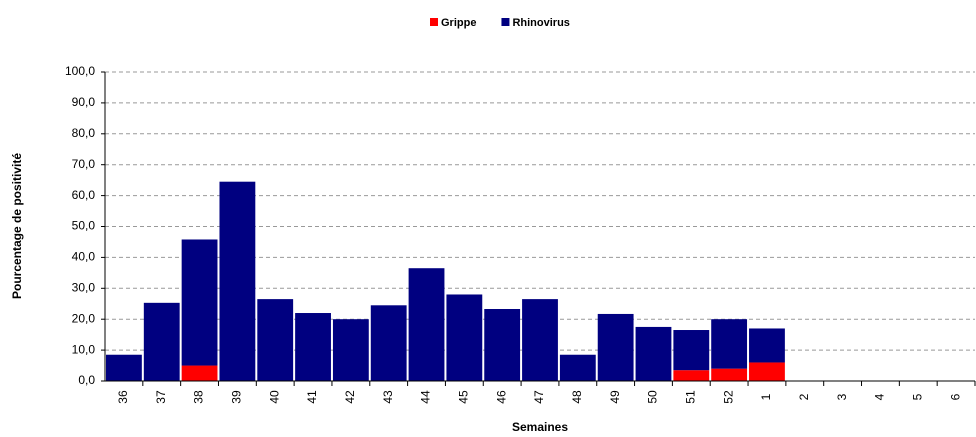 Image resolution: width=976 pixels, height=437 pixels. I want to click on x-tick-label: 5, so click(917, 396).